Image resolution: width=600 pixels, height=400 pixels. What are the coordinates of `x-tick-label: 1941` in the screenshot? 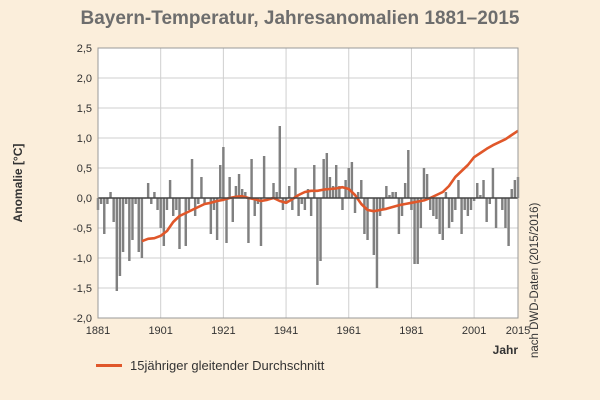 It's located at (286, 331).